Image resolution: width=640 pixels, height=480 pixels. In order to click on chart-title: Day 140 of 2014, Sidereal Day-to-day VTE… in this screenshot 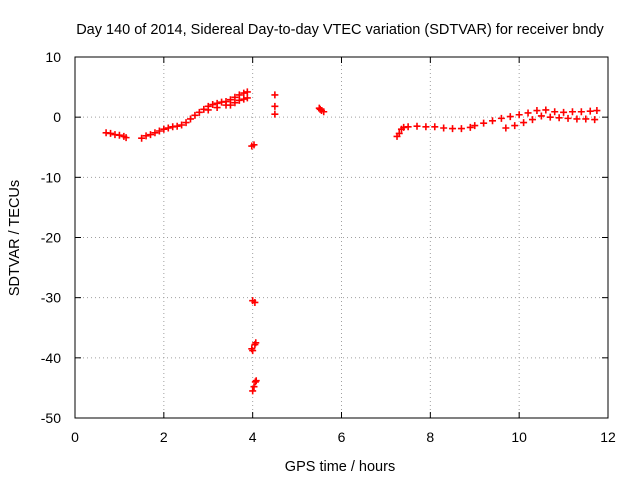, I will do `click(340, 30)`.